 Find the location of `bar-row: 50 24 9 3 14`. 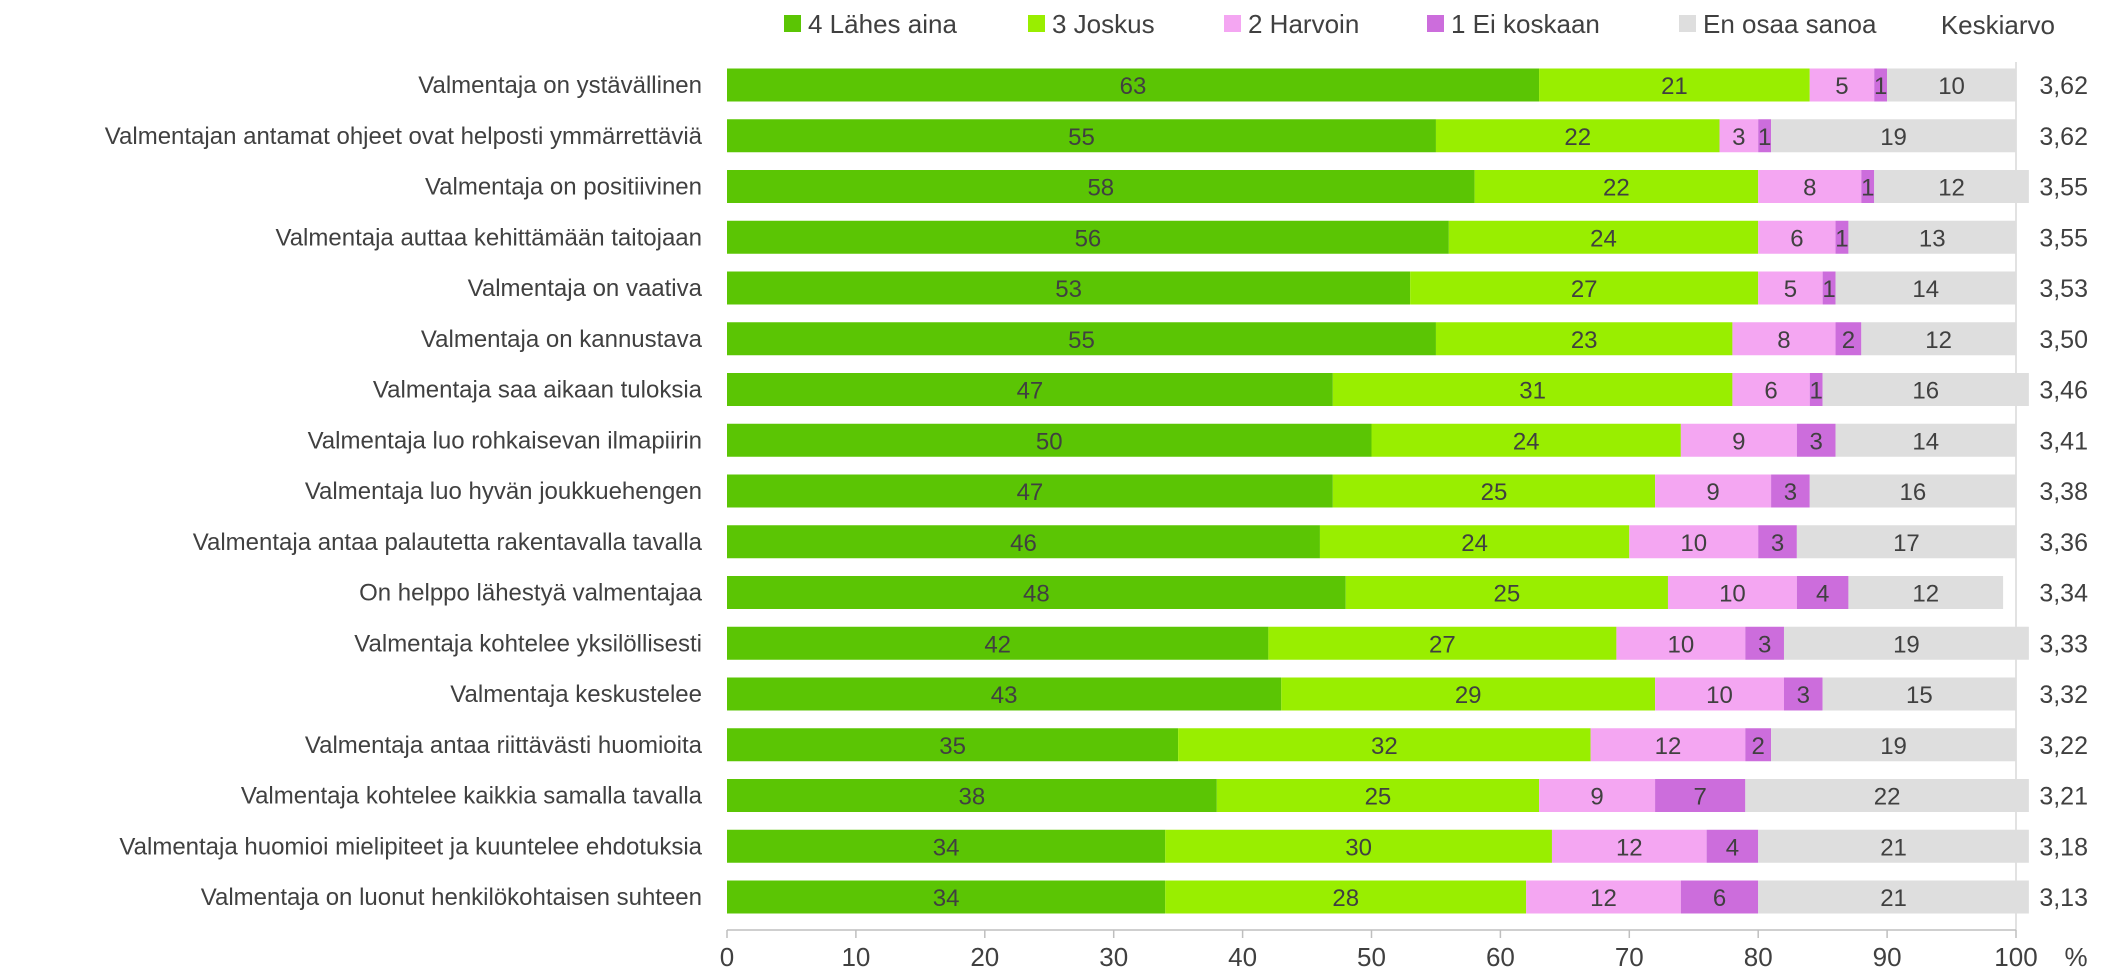

bar-row: 50 24 9 3 14 is located at coordinates (1371, 440).